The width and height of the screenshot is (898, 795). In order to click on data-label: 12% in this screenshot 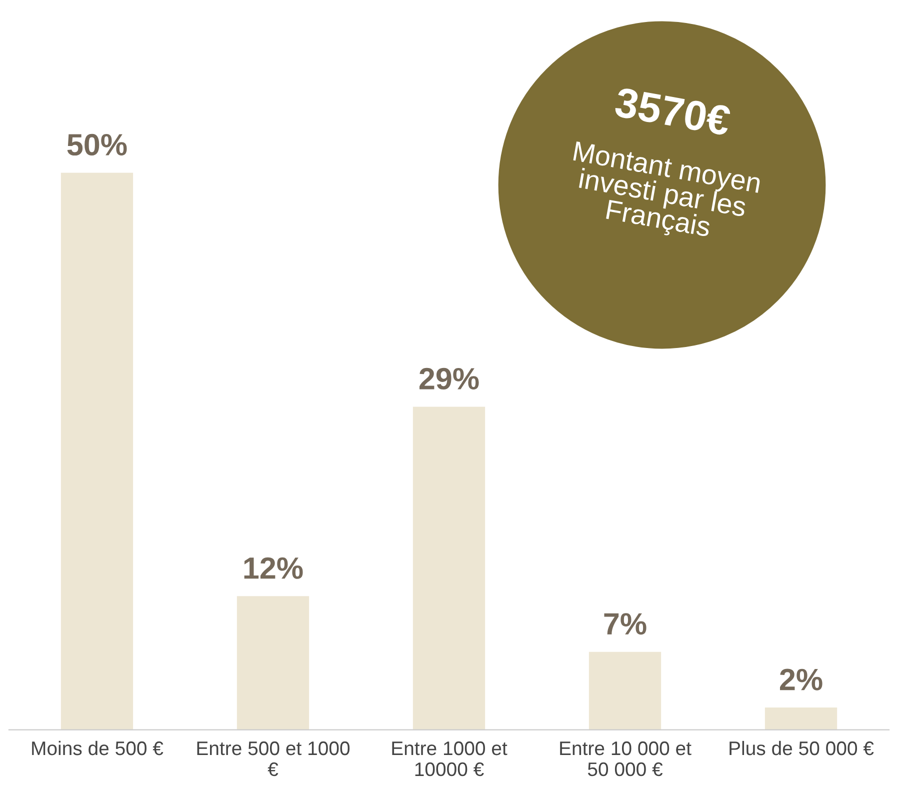, I will do `click(273, 568)`.